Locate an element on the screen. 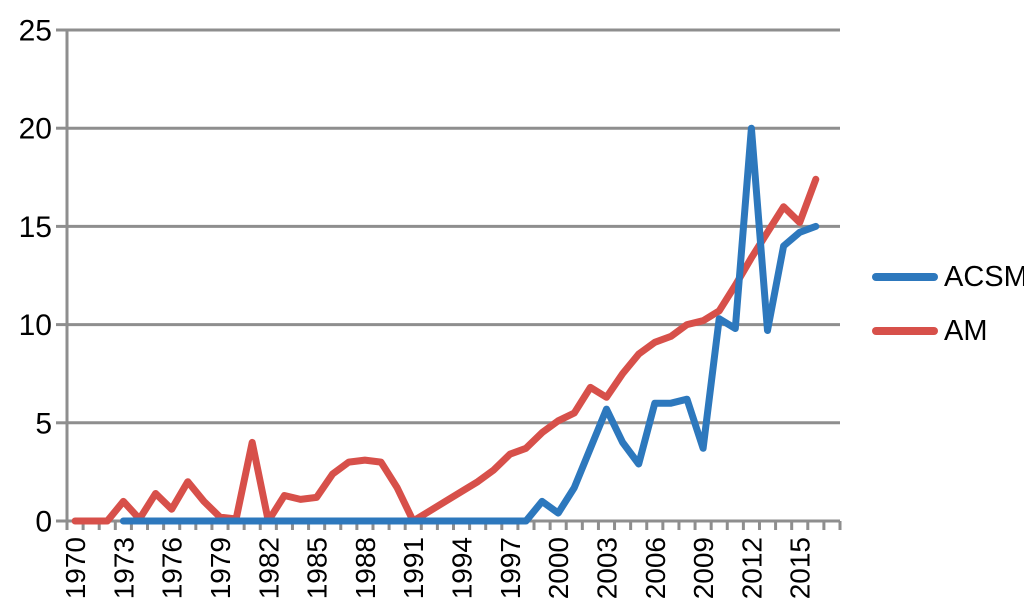  x-axis-tick-label: 1994 is located at coordinates (462, 568).